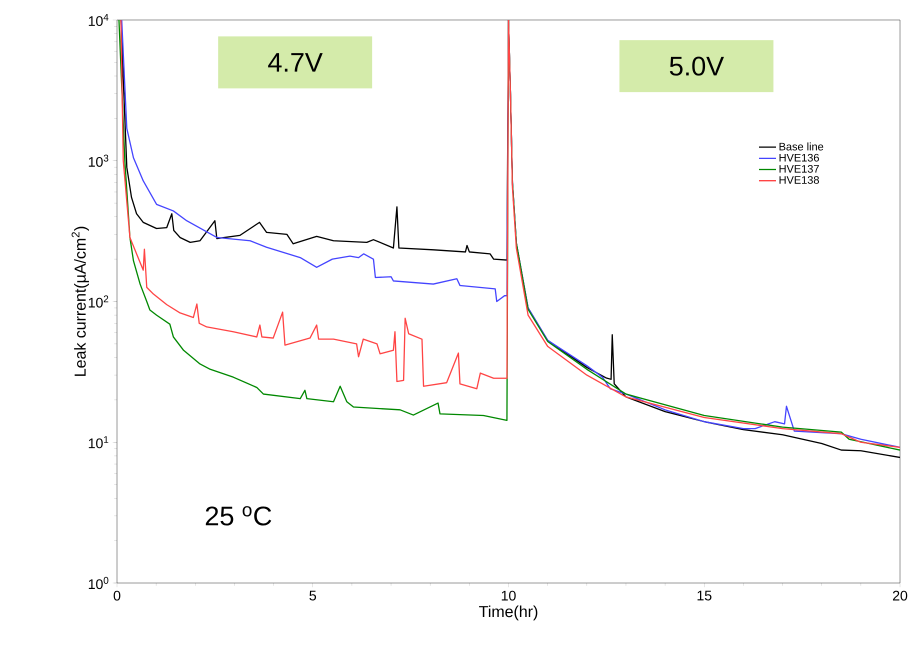 This screenshot has height=660, width=916. I want to click on x-tick-label: 20, so click(900, 595).